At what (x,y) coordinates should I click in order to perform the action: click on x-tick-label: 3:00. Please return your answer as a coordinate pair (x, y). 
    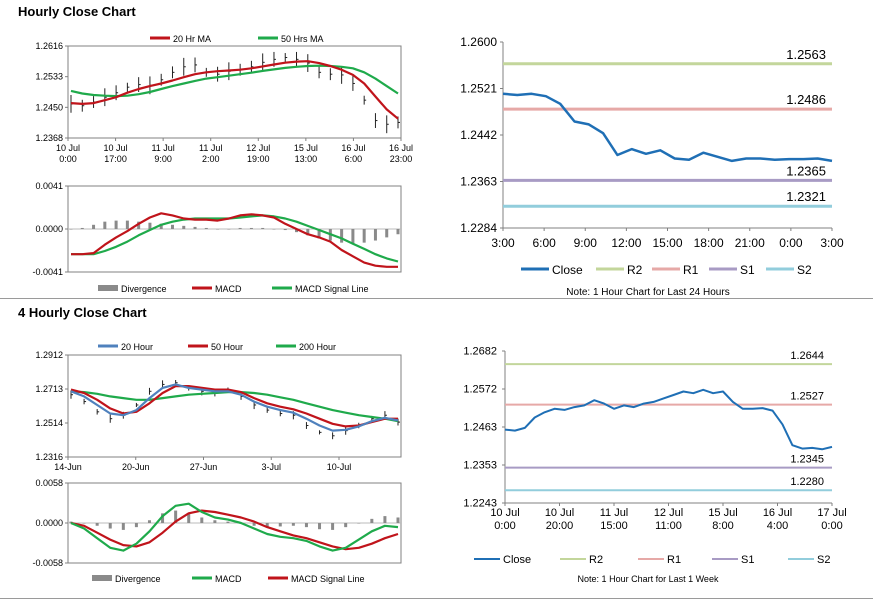
    Looking at the image, I should click on (503, 243).